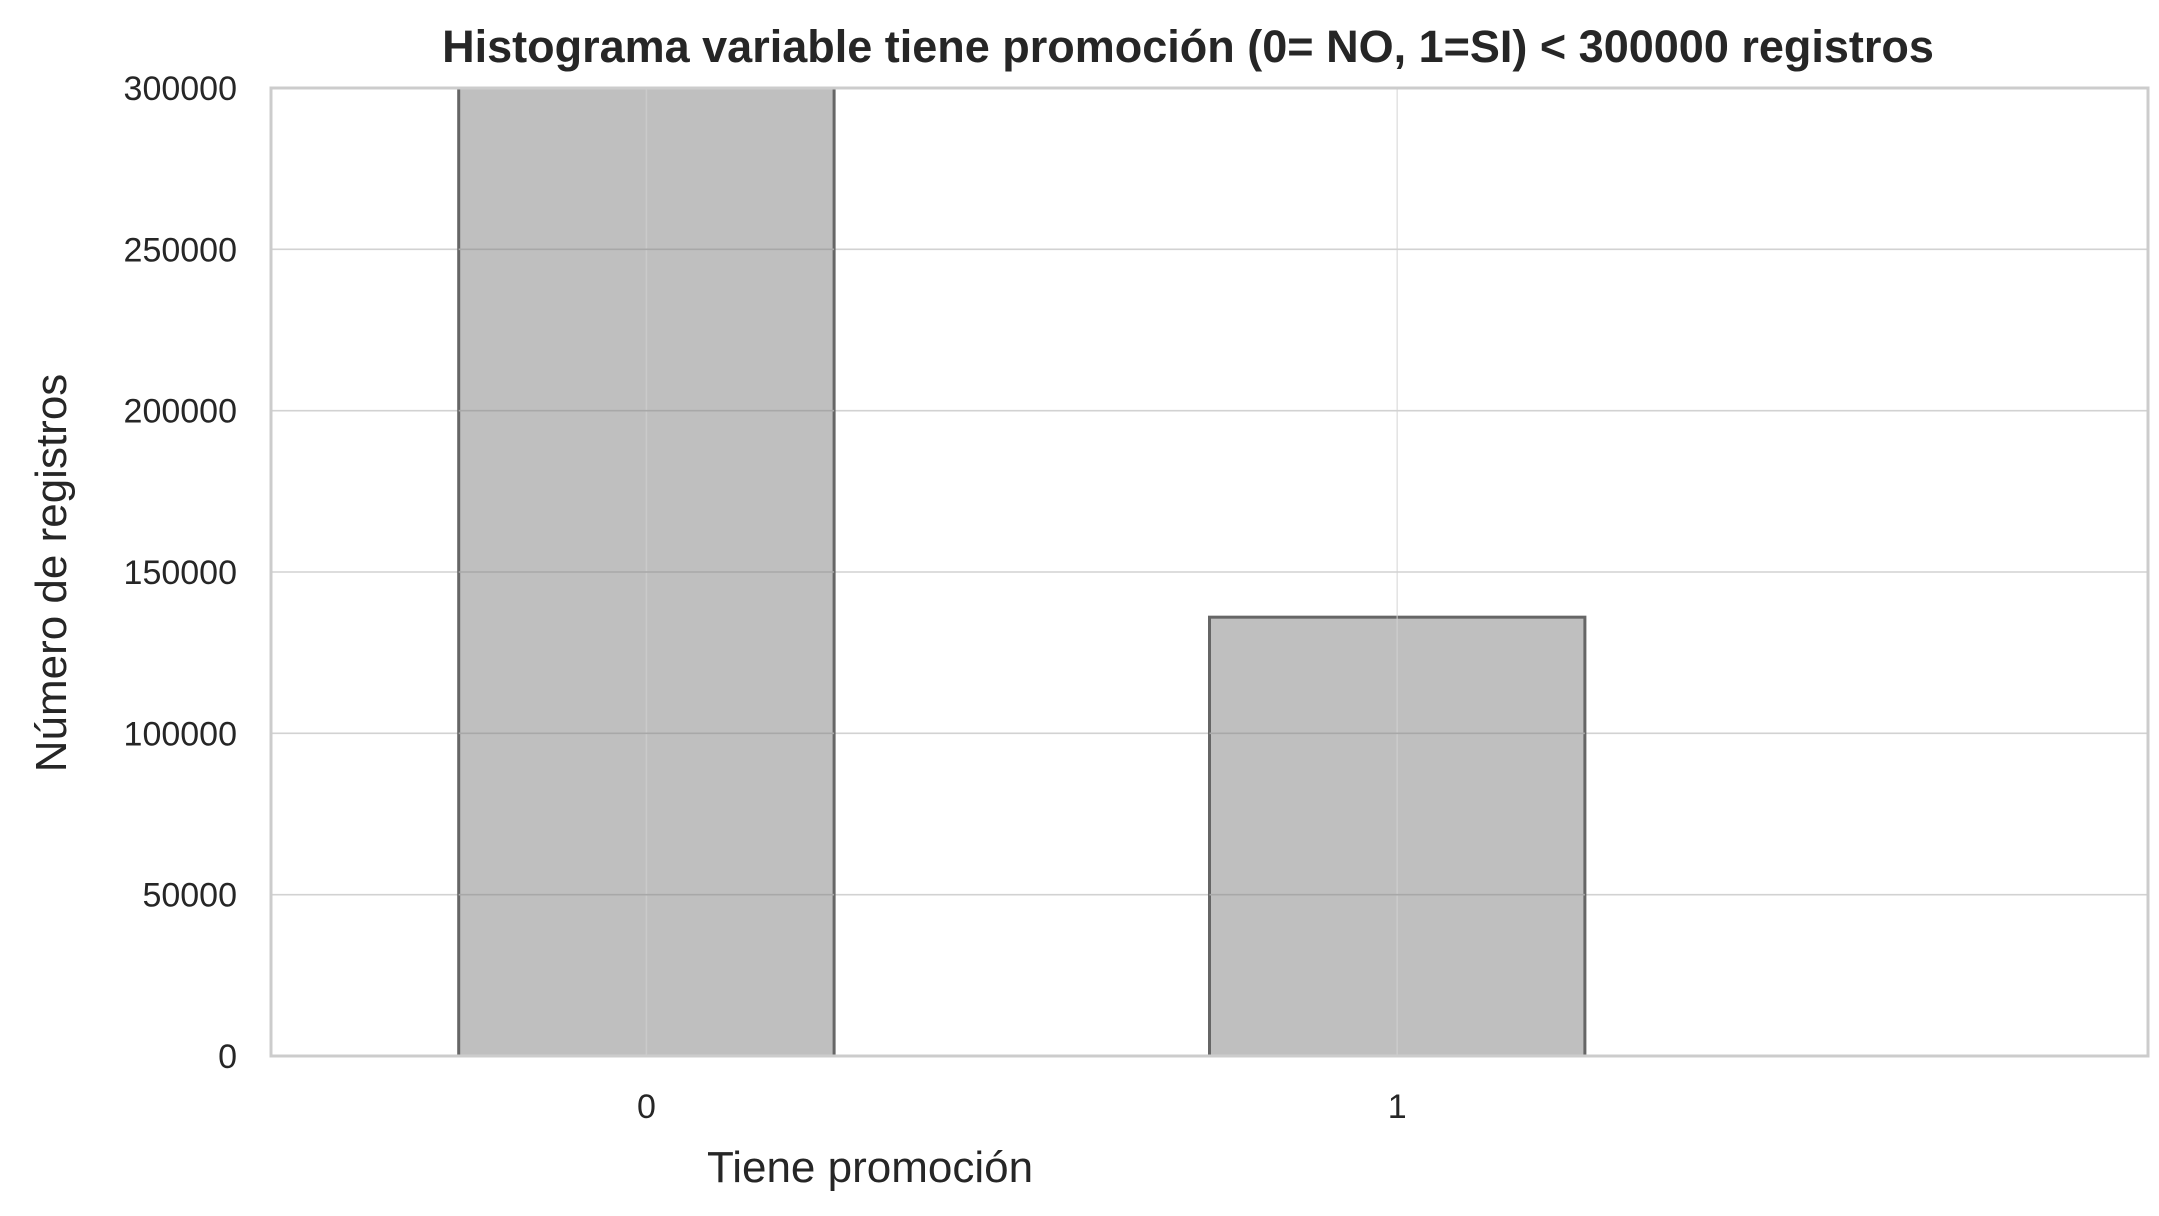 The image size is (2159, 1216). Describe the element at coordinates (646, 1107) in the screenshot. I see `x-tick-label: 0` at that location.